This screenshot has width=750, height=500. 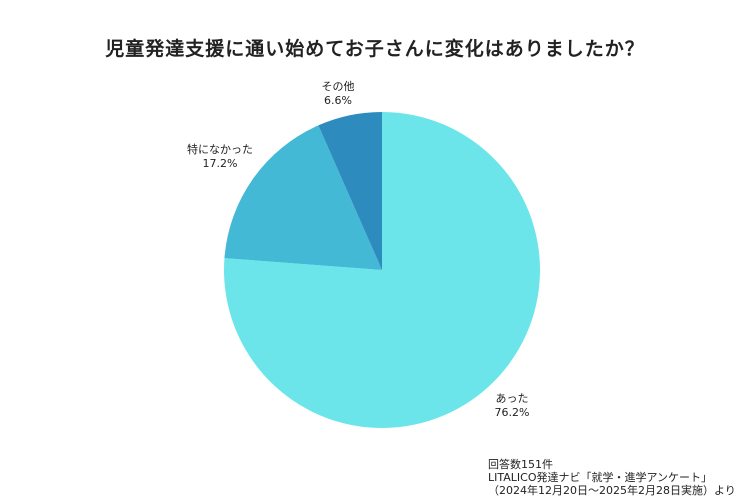 What do you see at coordinates (512, 398) in the screenshot?
I see `slice-name-label: あった` at bounding box center [512, 398].